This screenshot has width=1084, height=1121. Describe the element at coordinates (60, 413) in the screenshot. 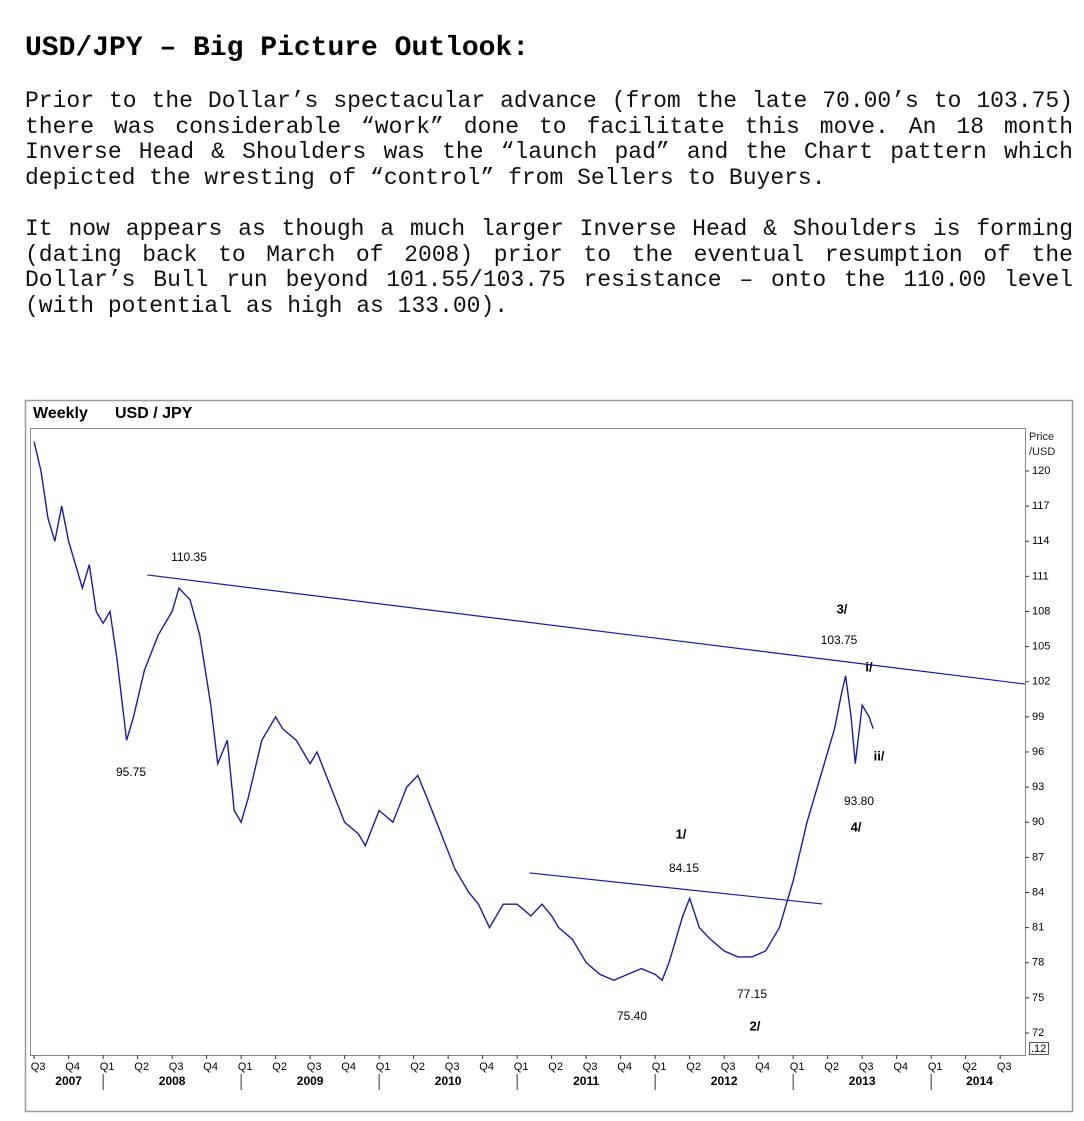

I see `chart-title: Weekly` at that location.